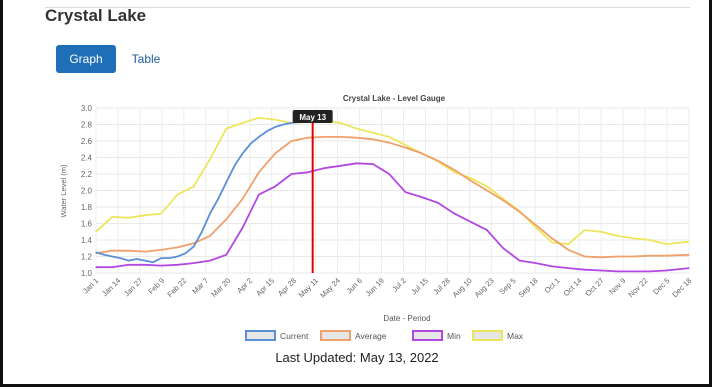 The image size is (714, 389). I want to click on y-ticks: 1.0 1.2 1.4 1.6 1.8 2.0 2.2 2.4 2.6 2.8 3.0, so click(87, 191).